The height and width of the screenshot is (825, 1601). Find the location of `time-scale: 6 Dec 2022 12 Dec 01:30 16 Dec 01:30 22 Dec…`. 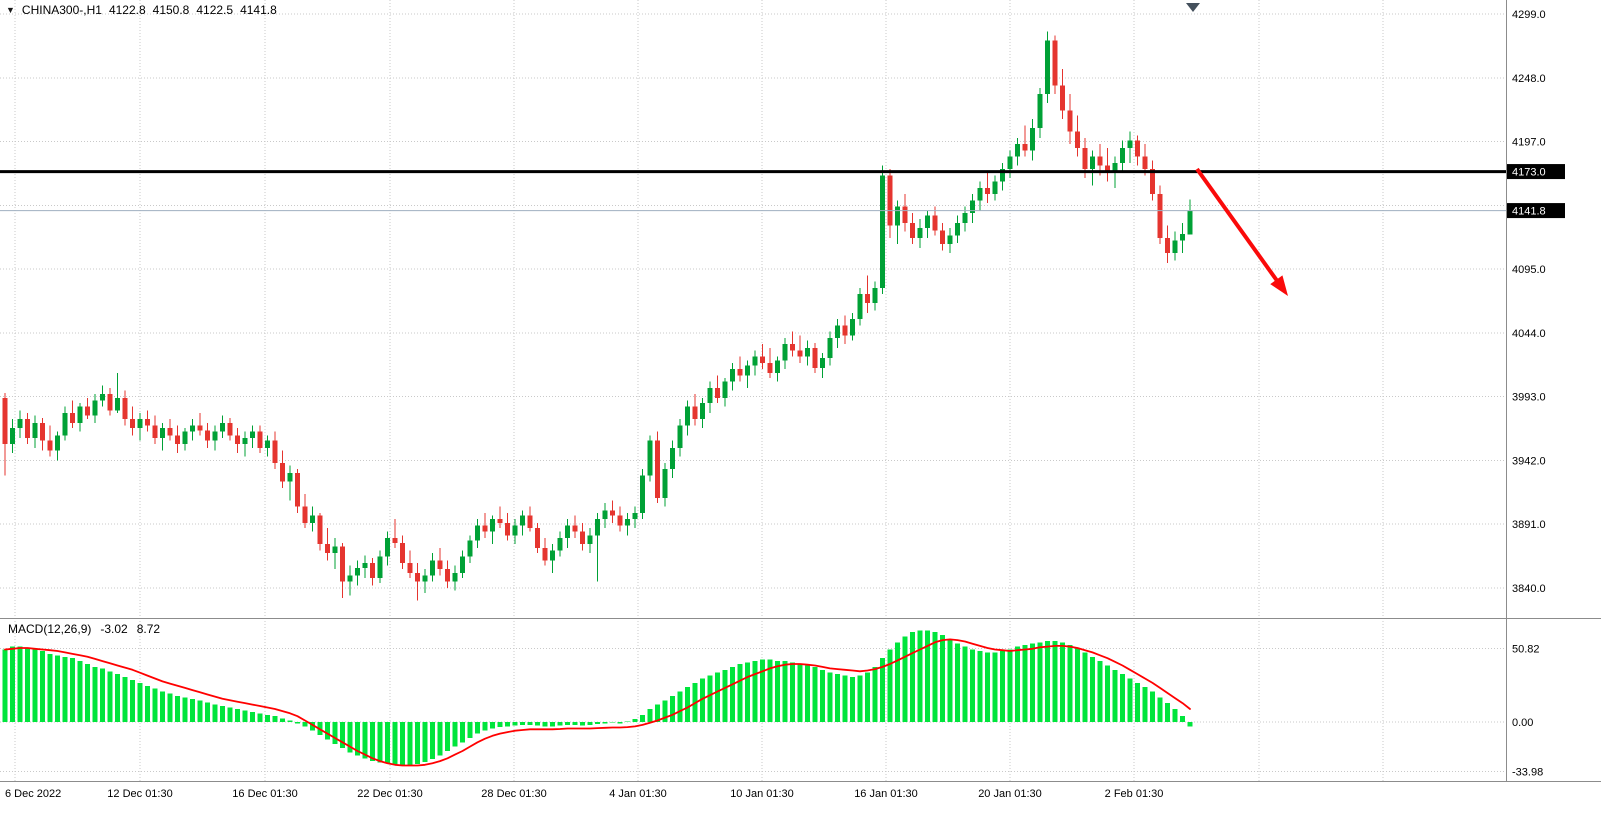

time-scale: 6 Dec 2022 12 Dec 01:30 16 Dec 01:30 22 Dec… is located at coordinates (584, 794).